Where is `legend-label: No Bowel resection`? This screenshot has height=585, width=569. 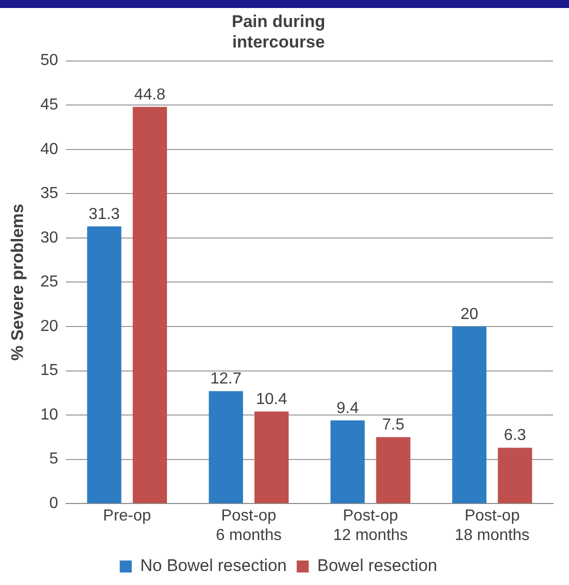 legend-label: No Bowel resection is located at coordinates (213, 566).